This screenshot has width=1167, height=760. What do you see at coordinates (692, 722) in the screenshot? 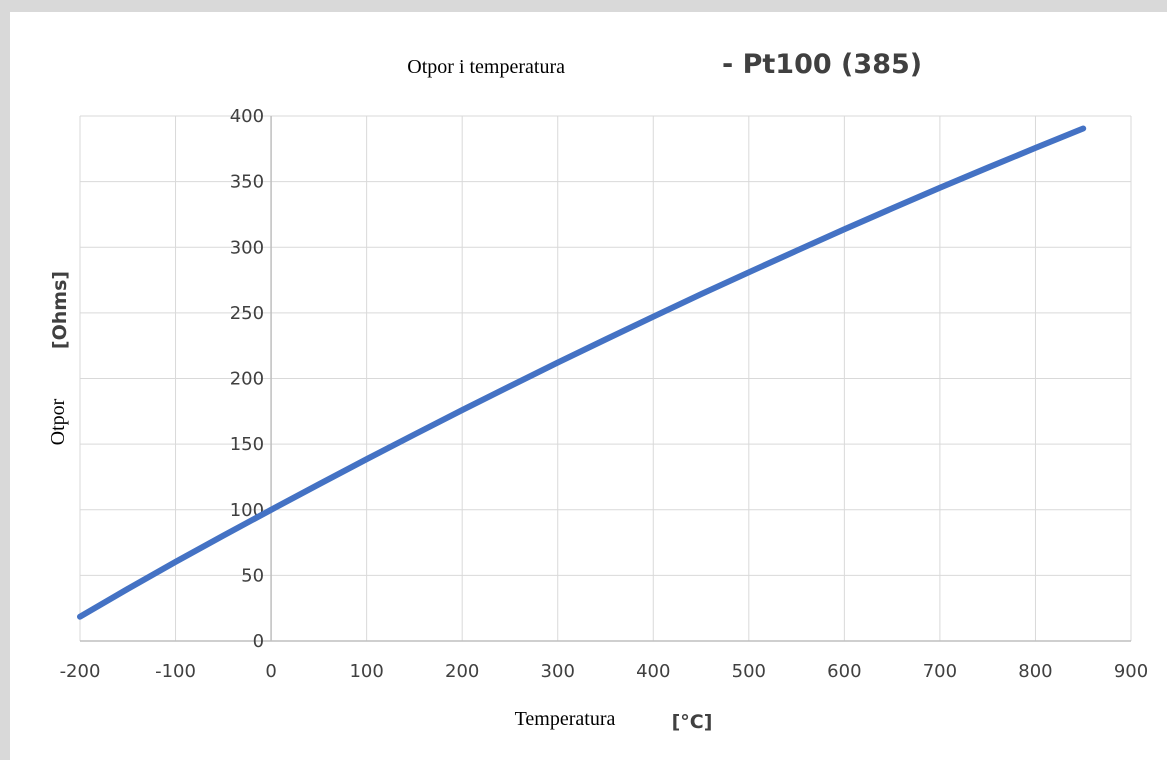
I see `x-axis-unit: [°C]` at bounding box center [692, 722].